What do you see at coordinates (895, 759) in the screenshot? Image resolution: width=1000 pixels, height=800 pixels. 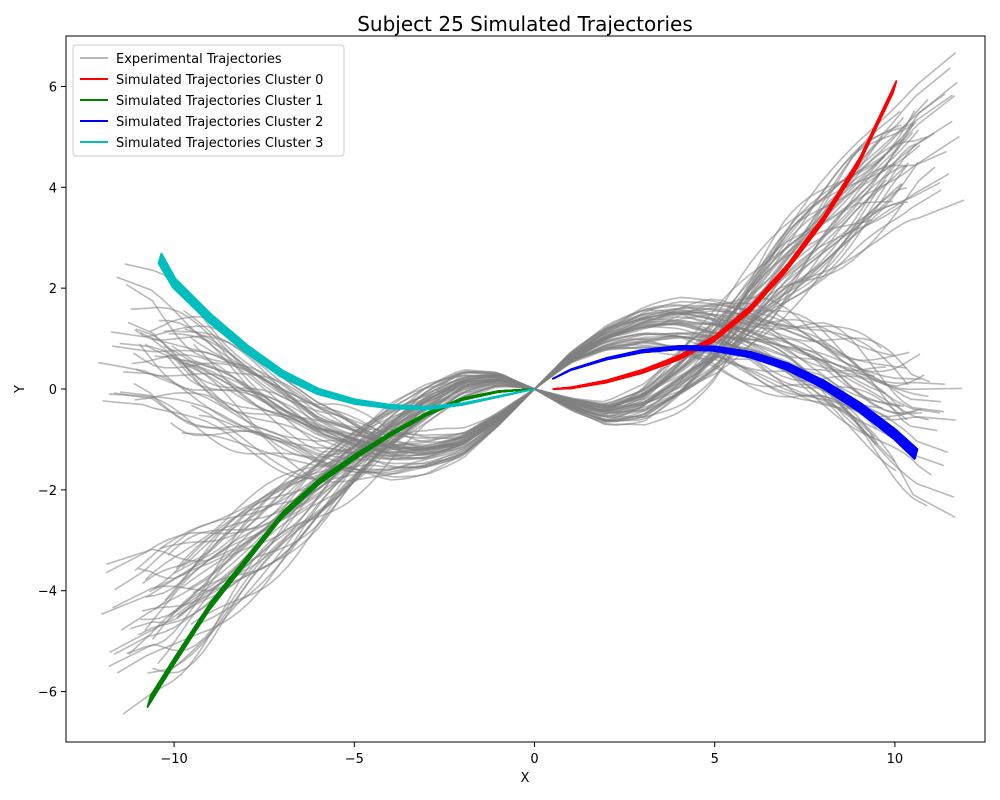 I see `x-tick-label: 10` at bounding box center [895, 759].